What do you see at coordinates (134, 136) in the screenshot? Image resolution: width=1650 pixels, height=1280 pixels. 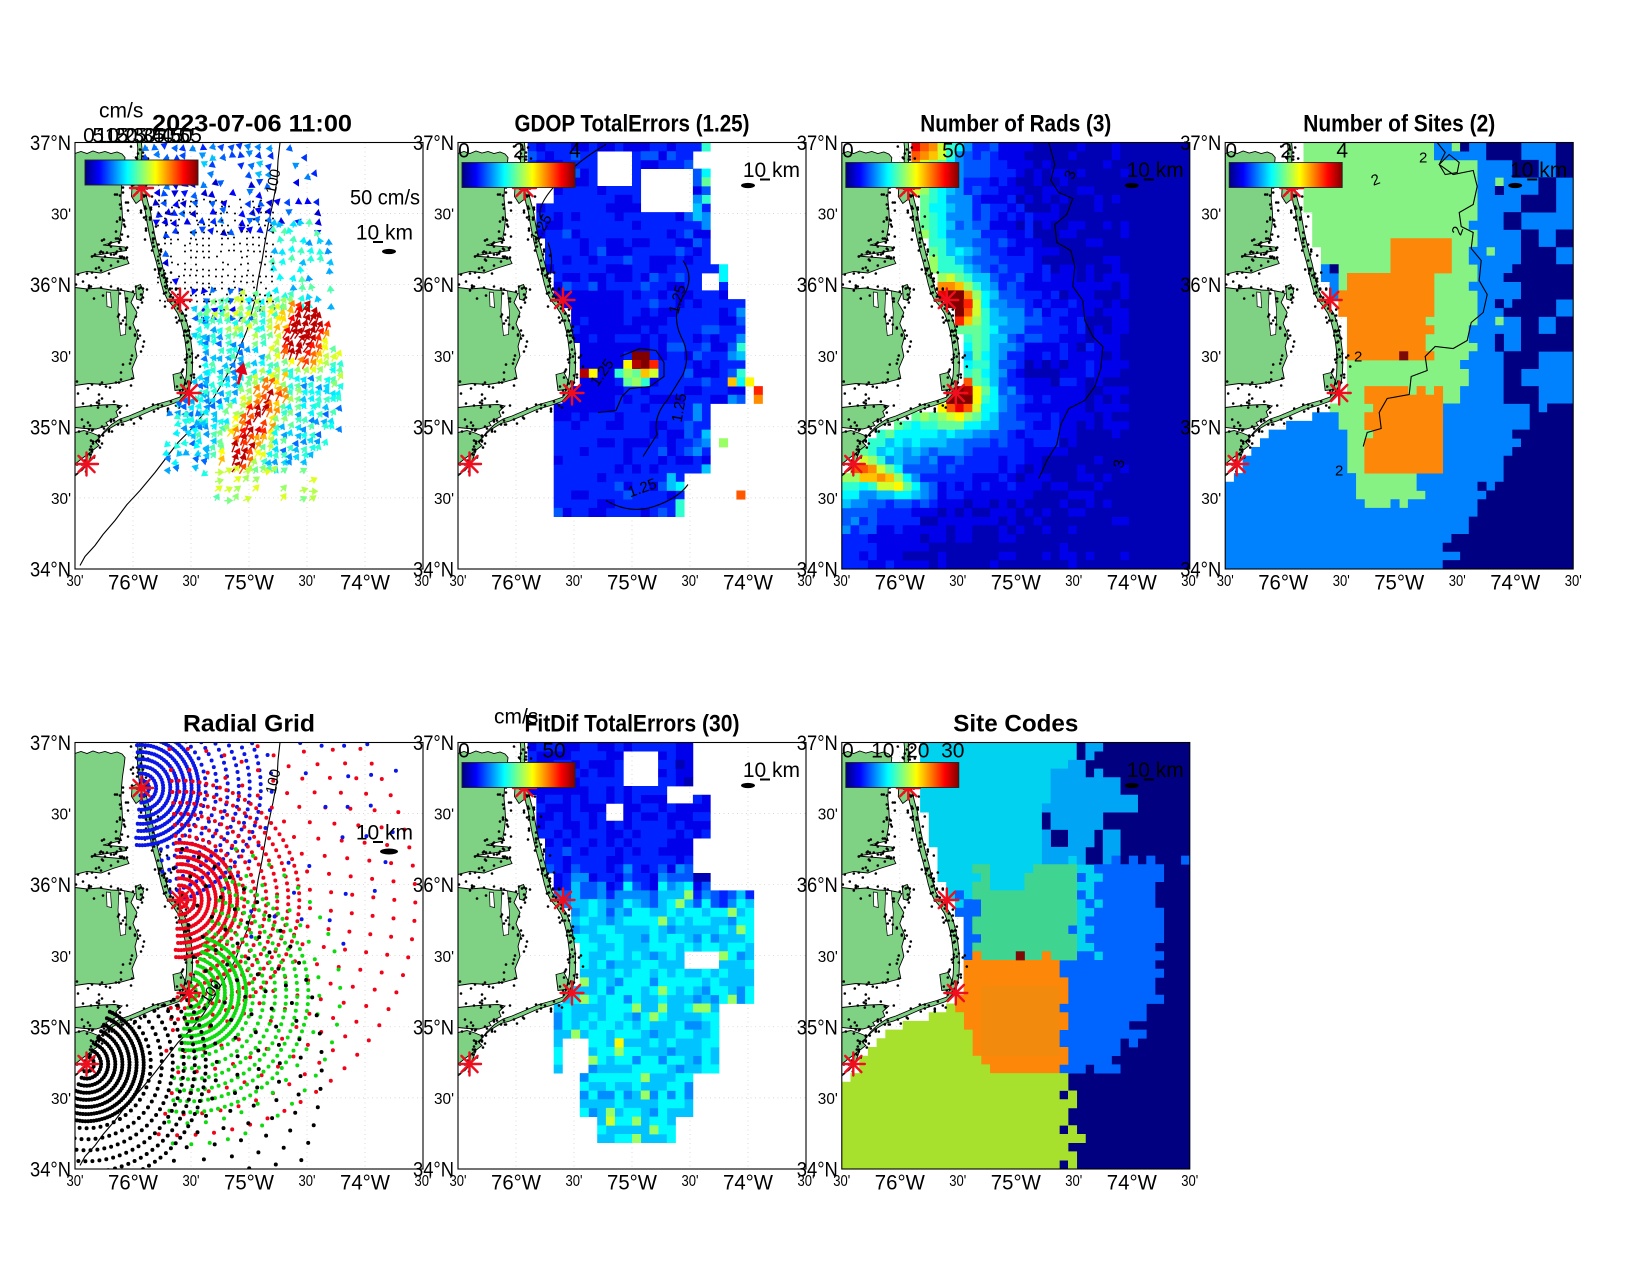 I see `svg-text: 25` at bounding box center [134, 136].